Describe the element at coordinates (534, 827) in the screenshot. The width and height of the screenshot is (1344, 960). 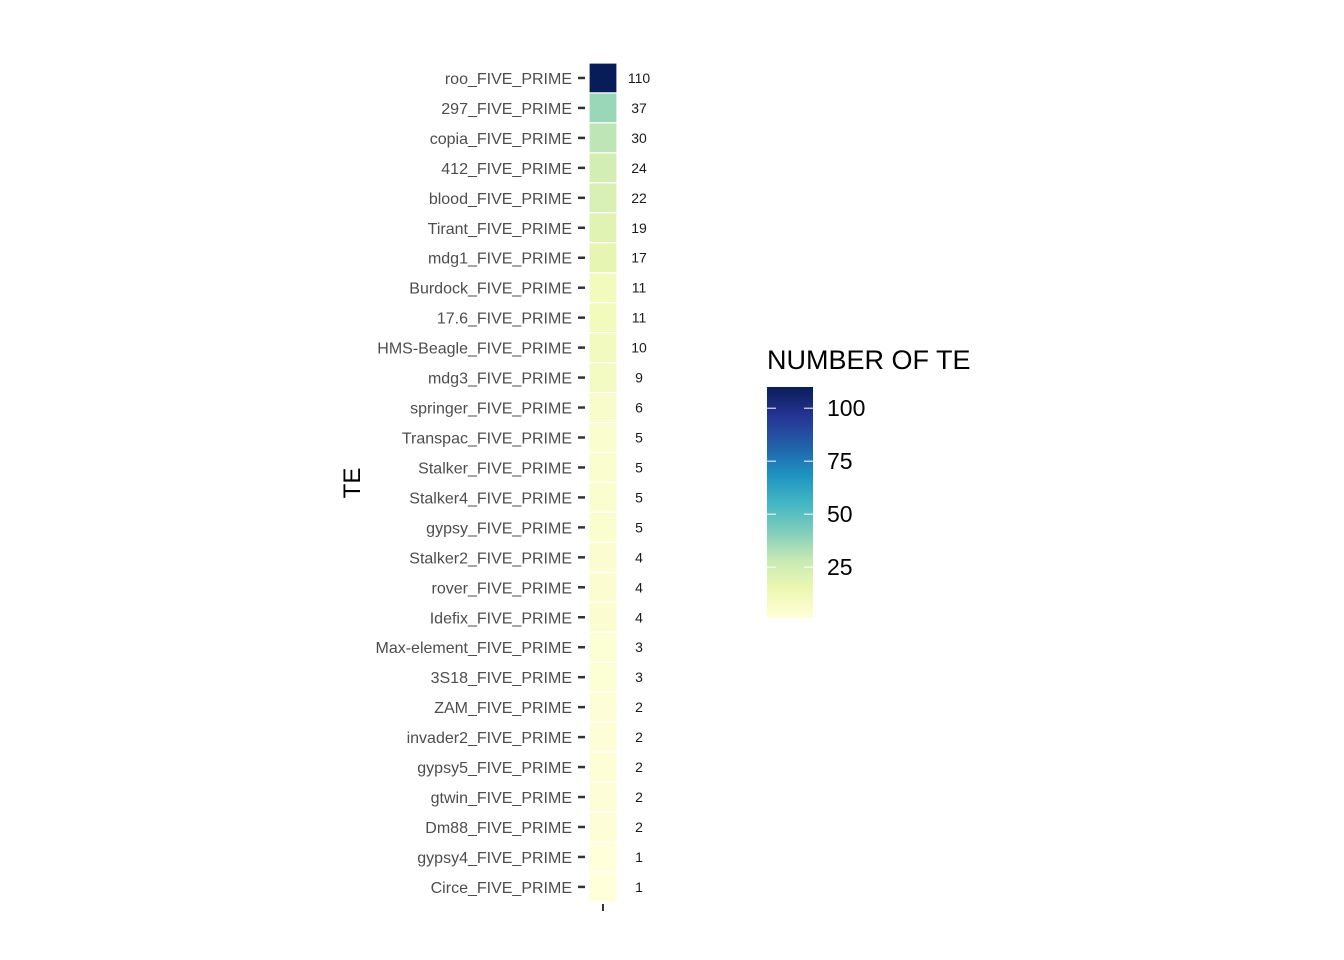
I see `heatmap-row: Dm88_FIVE_PRIME 2` at that location.